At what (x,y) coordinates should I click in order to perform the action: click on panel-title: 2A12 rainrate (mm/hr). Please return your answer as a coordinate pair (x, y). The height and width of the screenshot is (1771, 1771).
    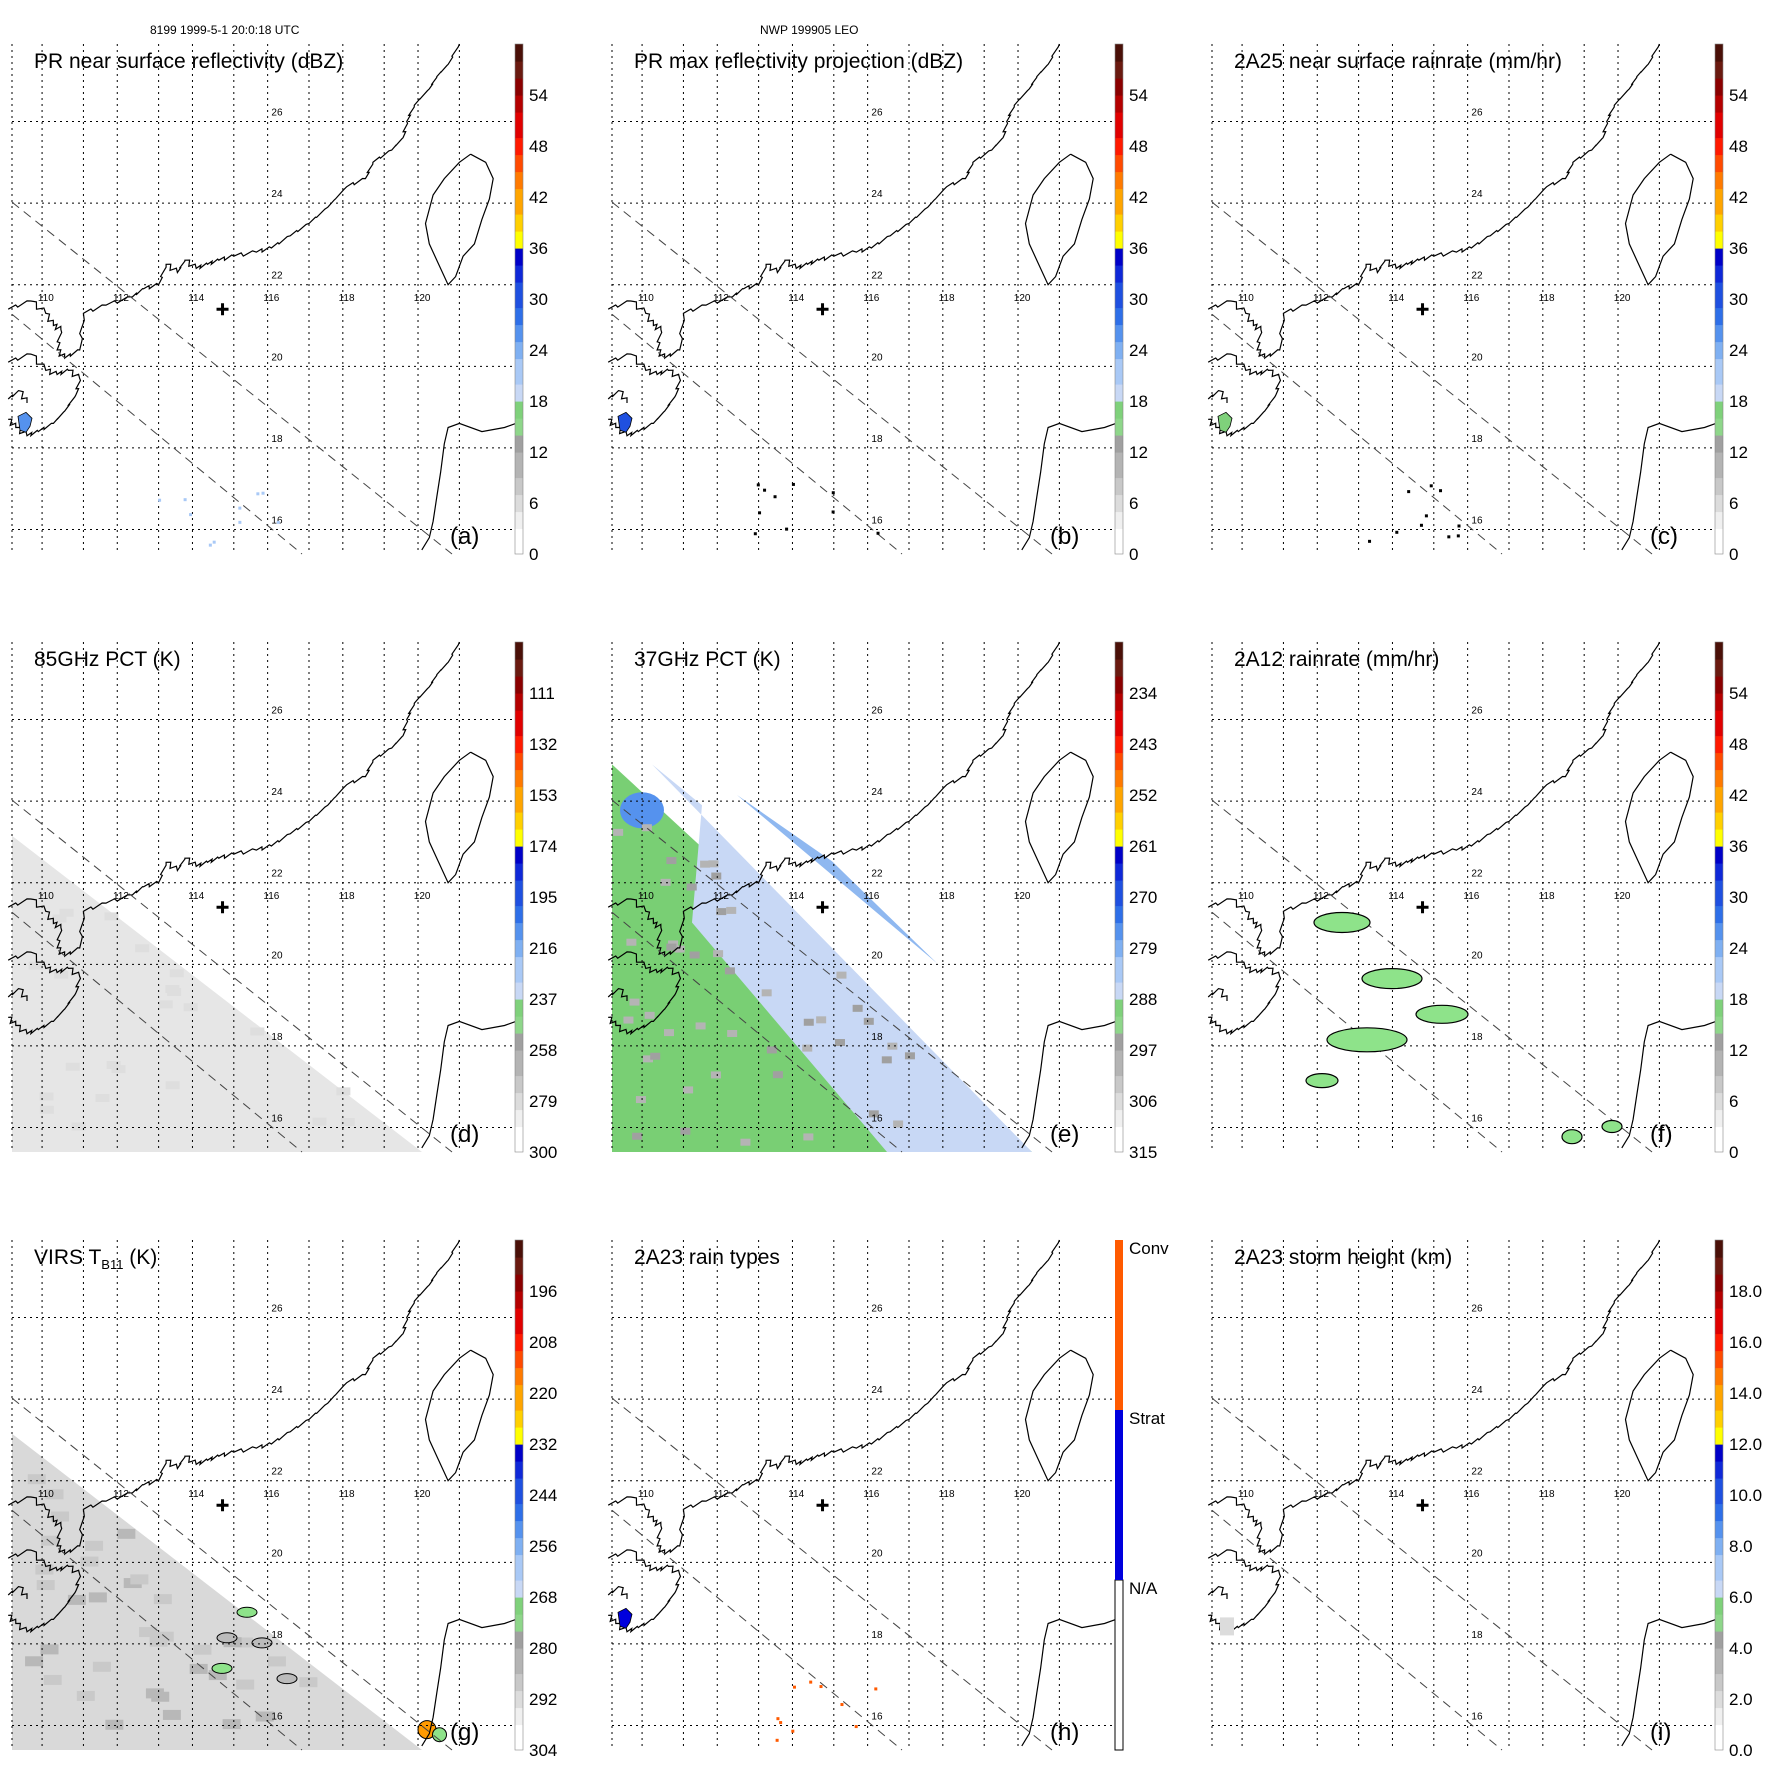
    Looking at the image, I should click on (1336, 659).